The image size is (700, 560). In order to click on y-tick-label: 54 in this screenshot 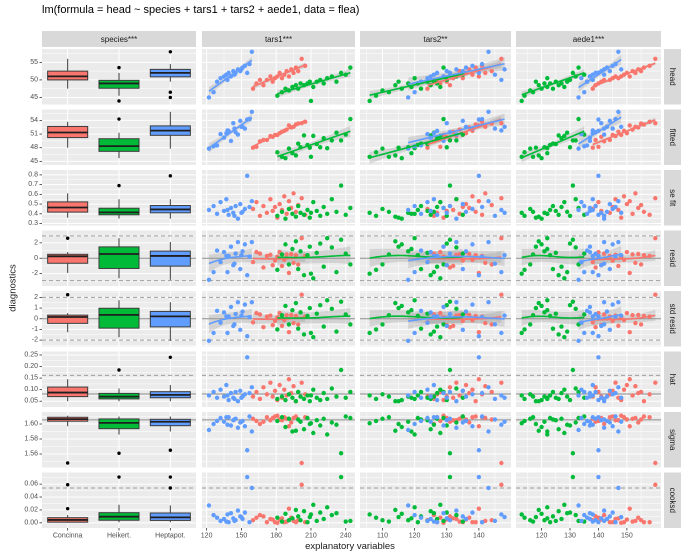, I will do `click(34, 120)`.